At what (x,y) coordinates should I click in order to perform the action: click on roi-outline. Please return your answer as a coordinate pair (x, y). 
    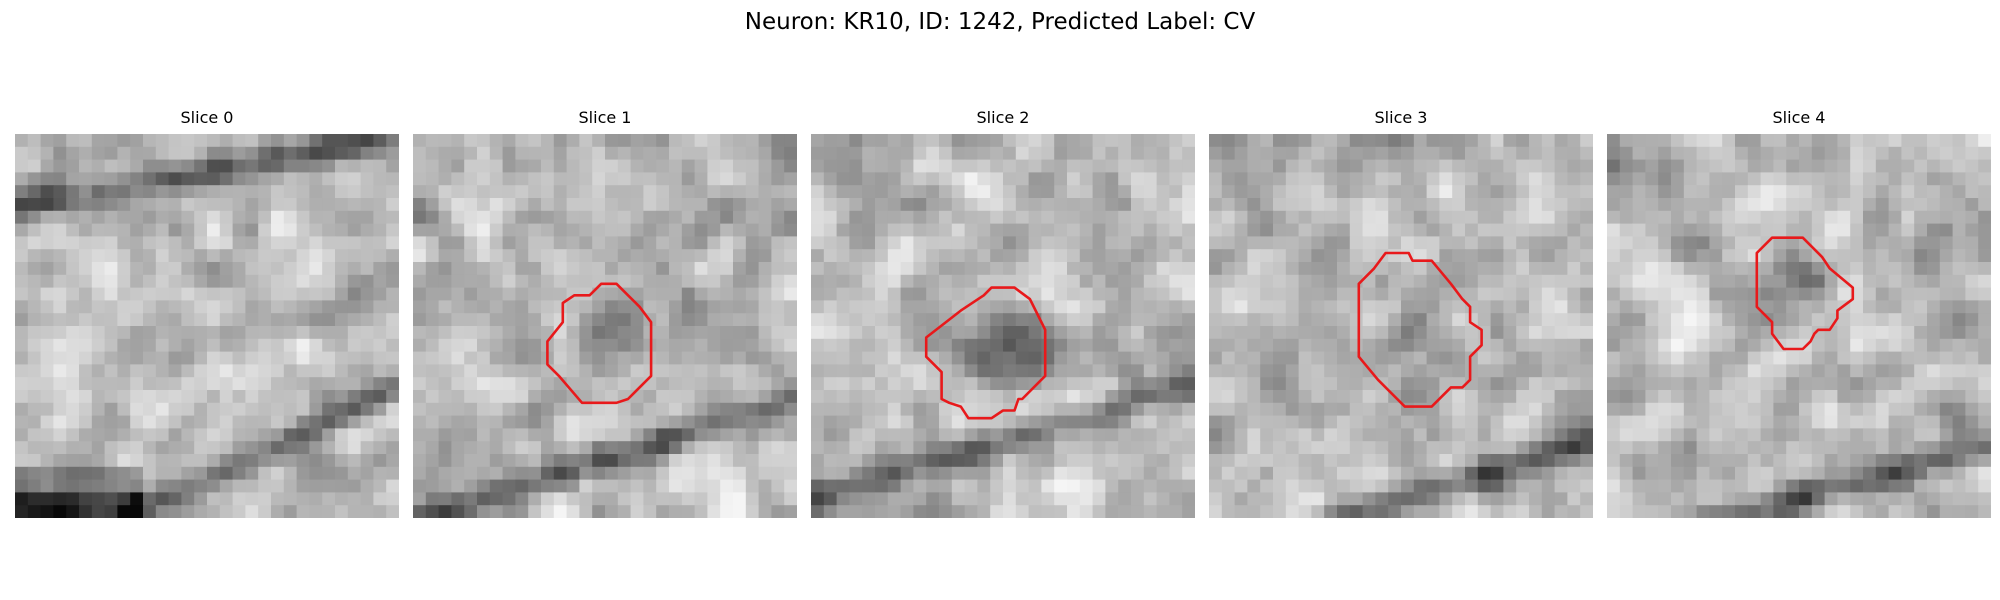
    Looking at the image, I should click on (1420, 329).